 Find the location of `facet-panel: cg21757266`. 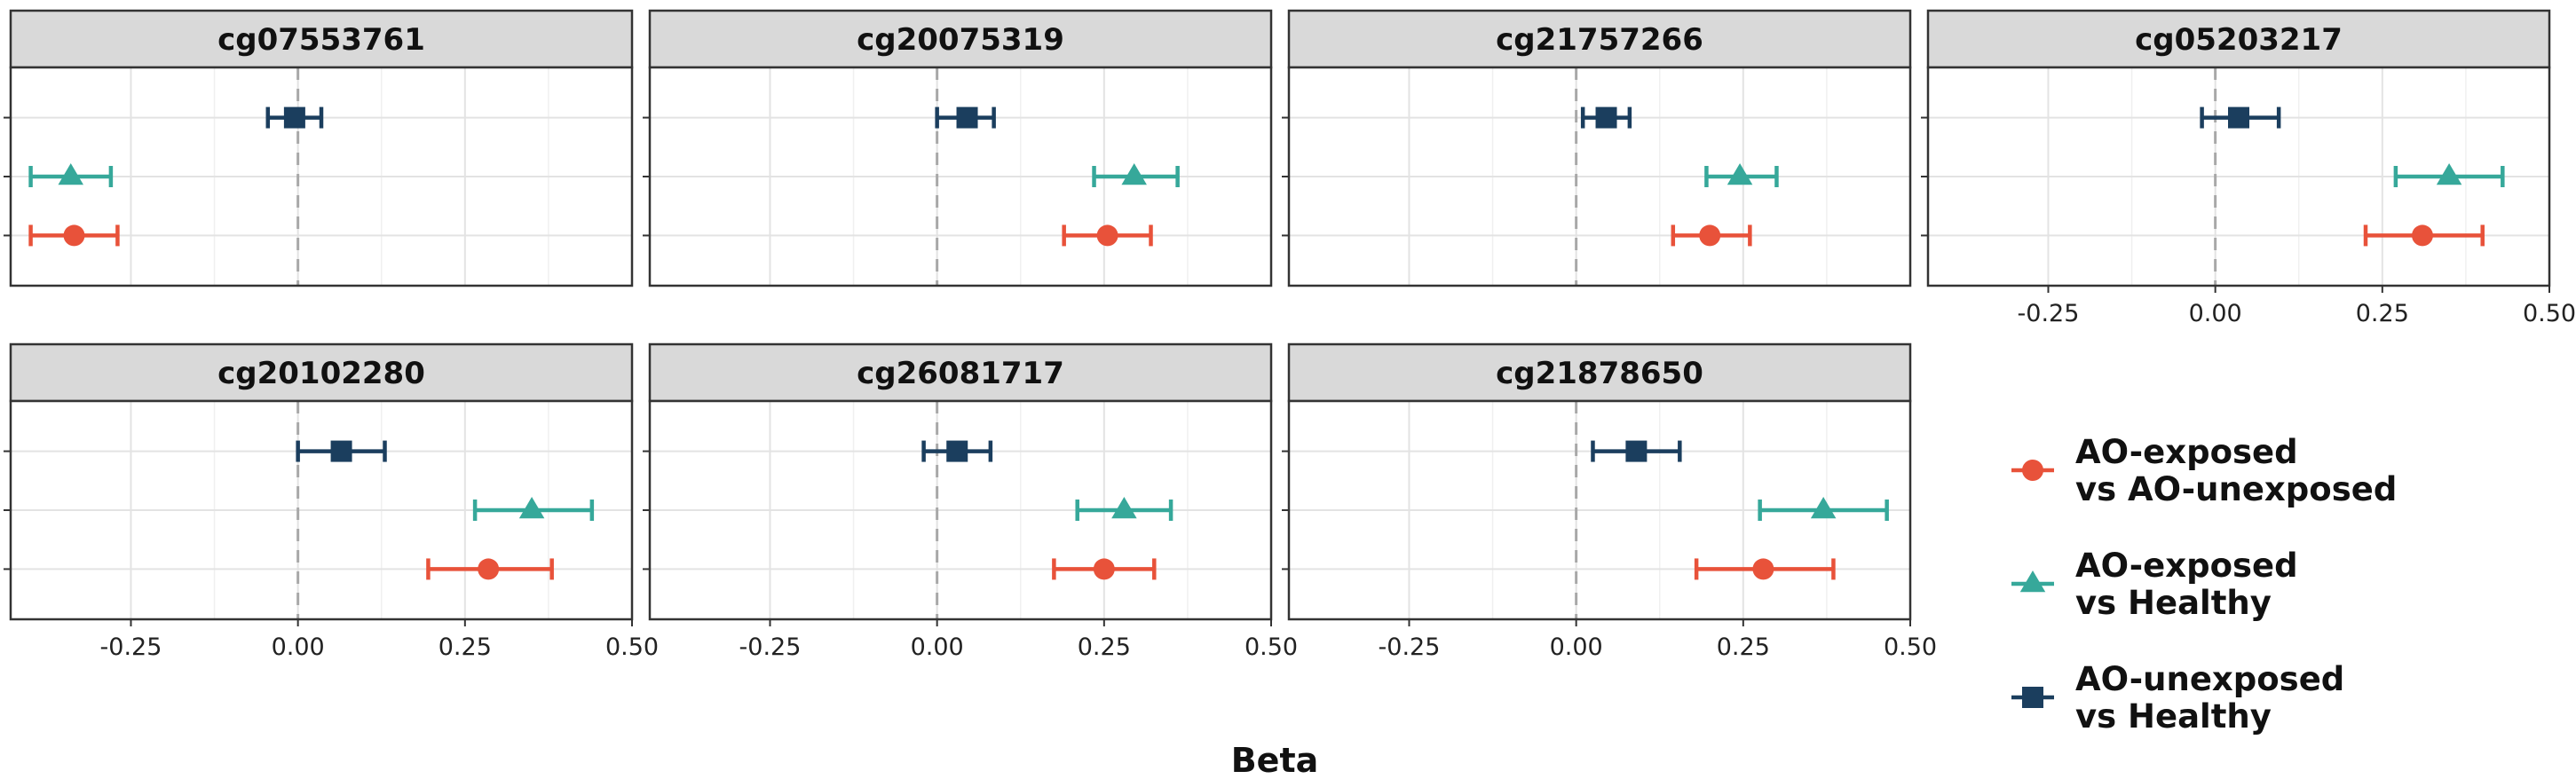

facet-panel: cg21757266 is located at coordinates (1597, 148).